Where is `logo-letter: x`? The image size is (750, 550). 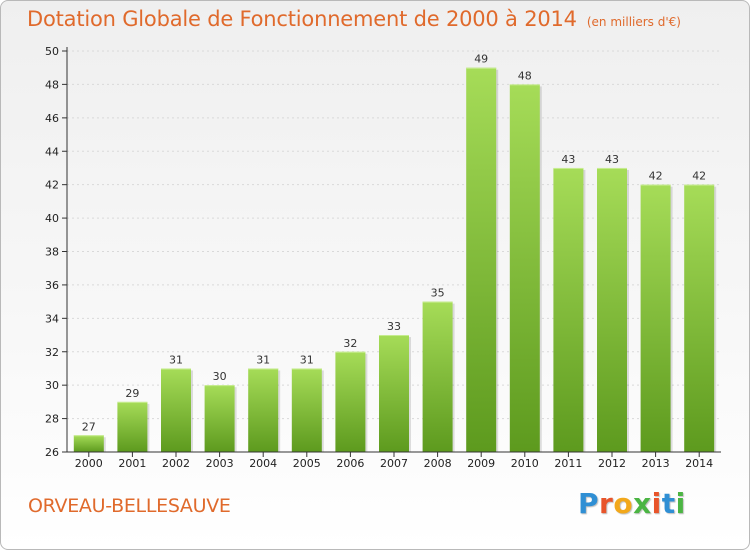
logo-letter: x is located at coordinates (642, 503).